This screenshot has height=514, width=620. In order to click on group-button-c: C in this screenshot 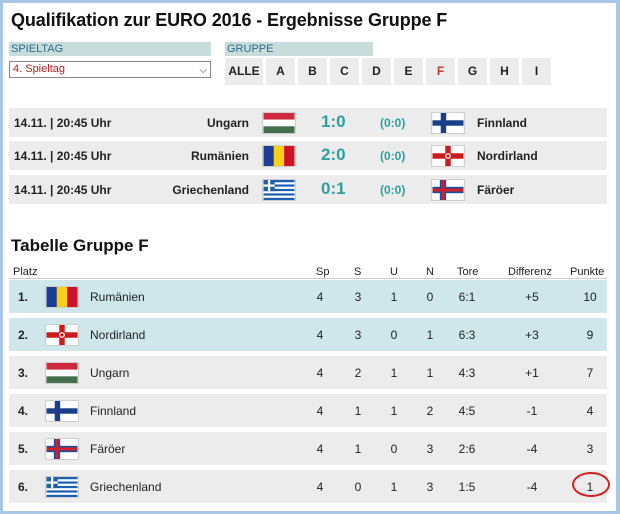, I will do `click(344, 71)`.